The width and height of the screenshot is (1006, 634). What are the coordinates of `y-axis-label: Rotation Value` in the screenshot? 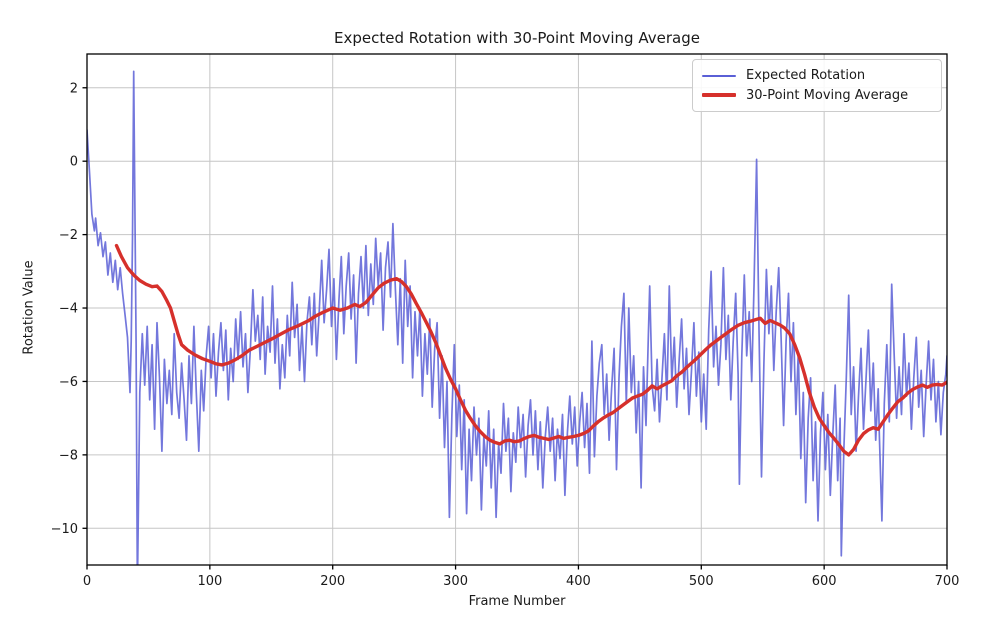 It's located at (29, 307).